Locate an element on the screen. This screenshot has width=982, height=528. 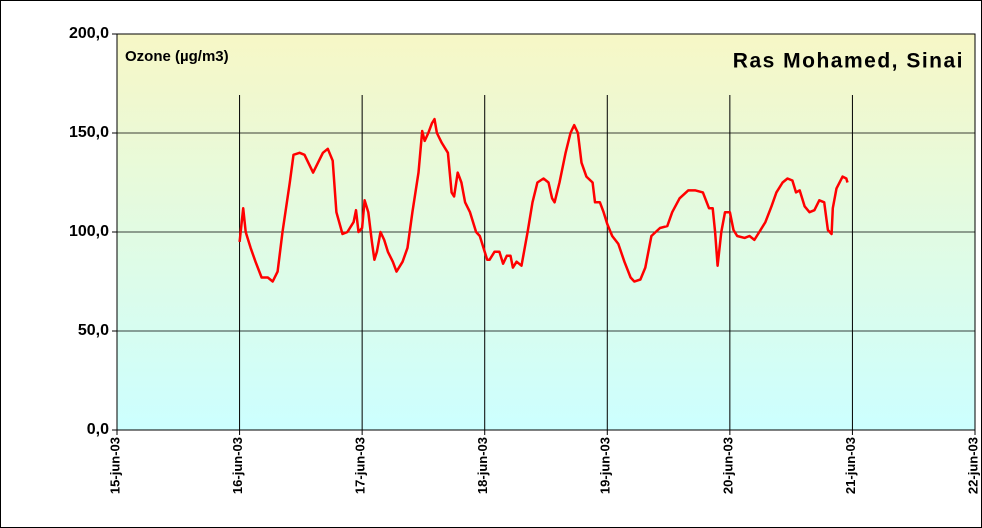
y-tick-label: 0,0 is located at coordinates (98, 429).